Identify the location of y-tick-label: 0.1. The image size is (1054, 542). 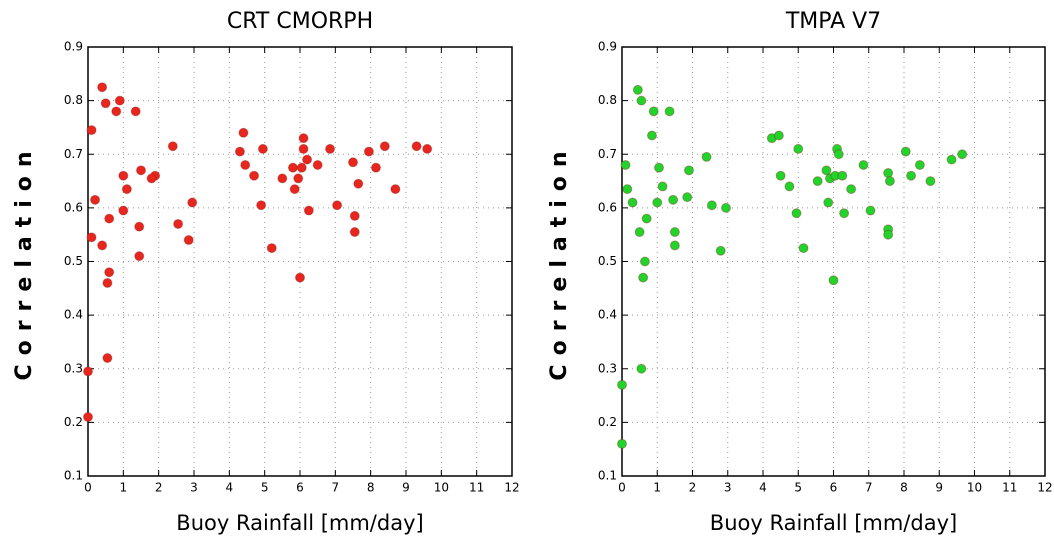
(73, 476).